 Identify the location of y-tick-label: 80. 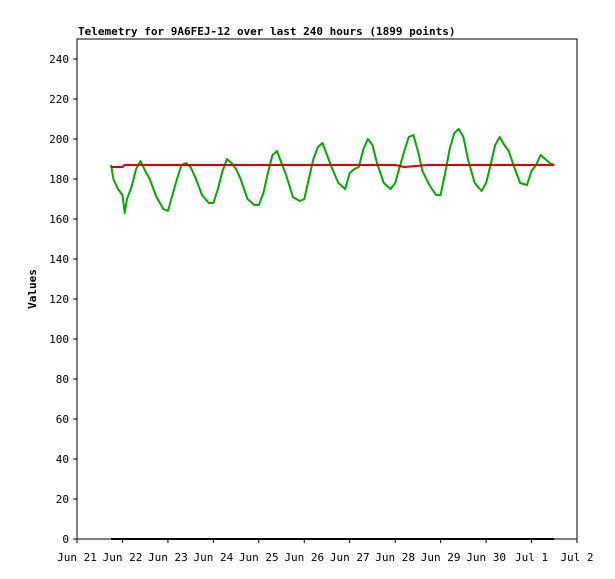
(62, 379).